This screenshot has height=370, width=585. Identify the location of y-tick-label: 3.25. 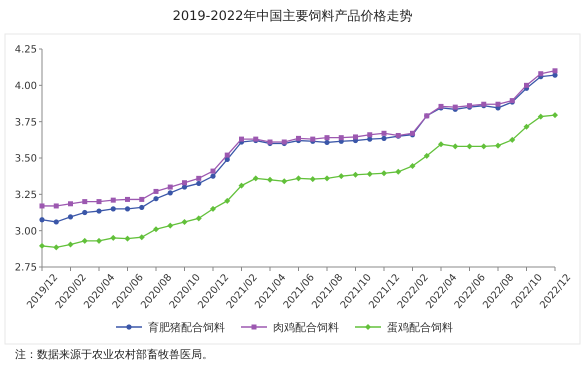
(25, 195).